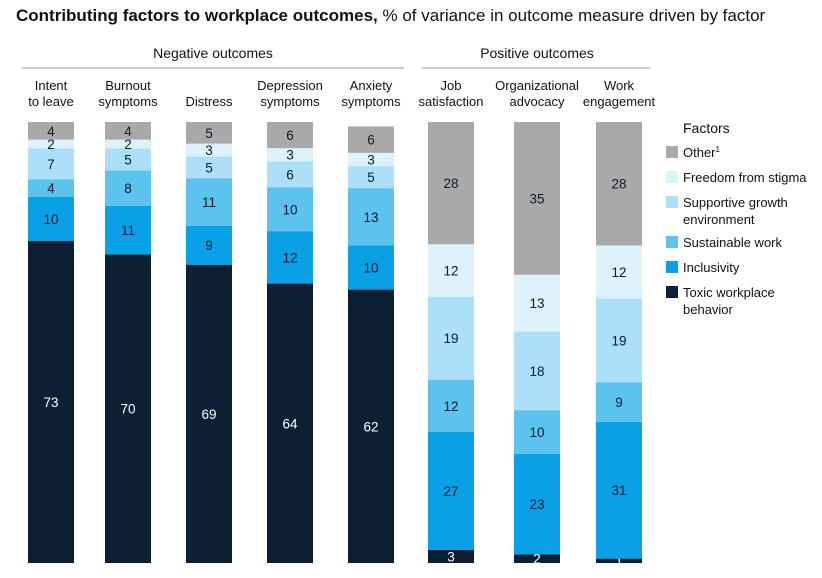  Describe the element at coordinates (537, 85) in the screenshot. I see `category-label-organizational-advocacy: Organizational` at that location.